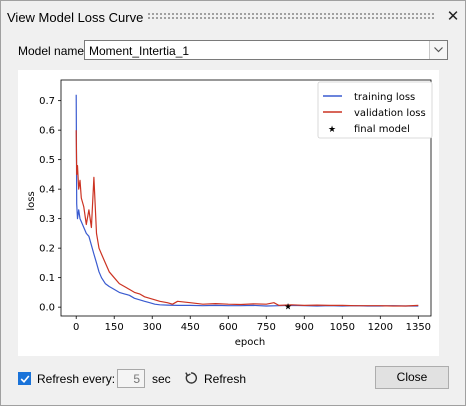  What do you see at coordinates (384, 97) in the screenshot?
I see `legend-training-label: training loss` at bounding box center [384, 97].